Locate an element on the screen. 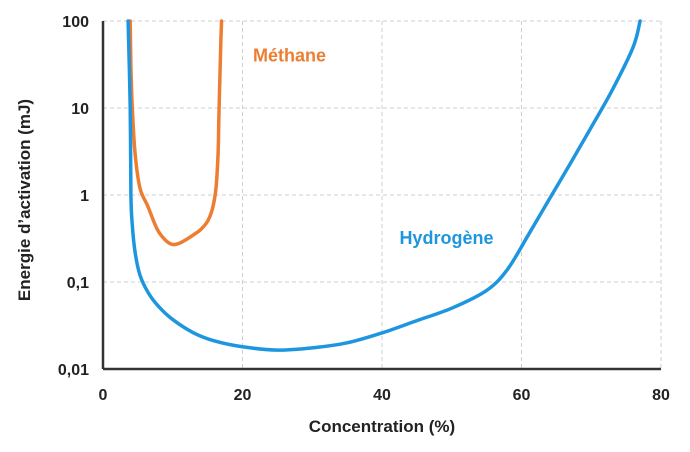 The width and height of the screenshot is (690, 452). x-axis-title: Concentration (%) is located at coordinates (382, 426).